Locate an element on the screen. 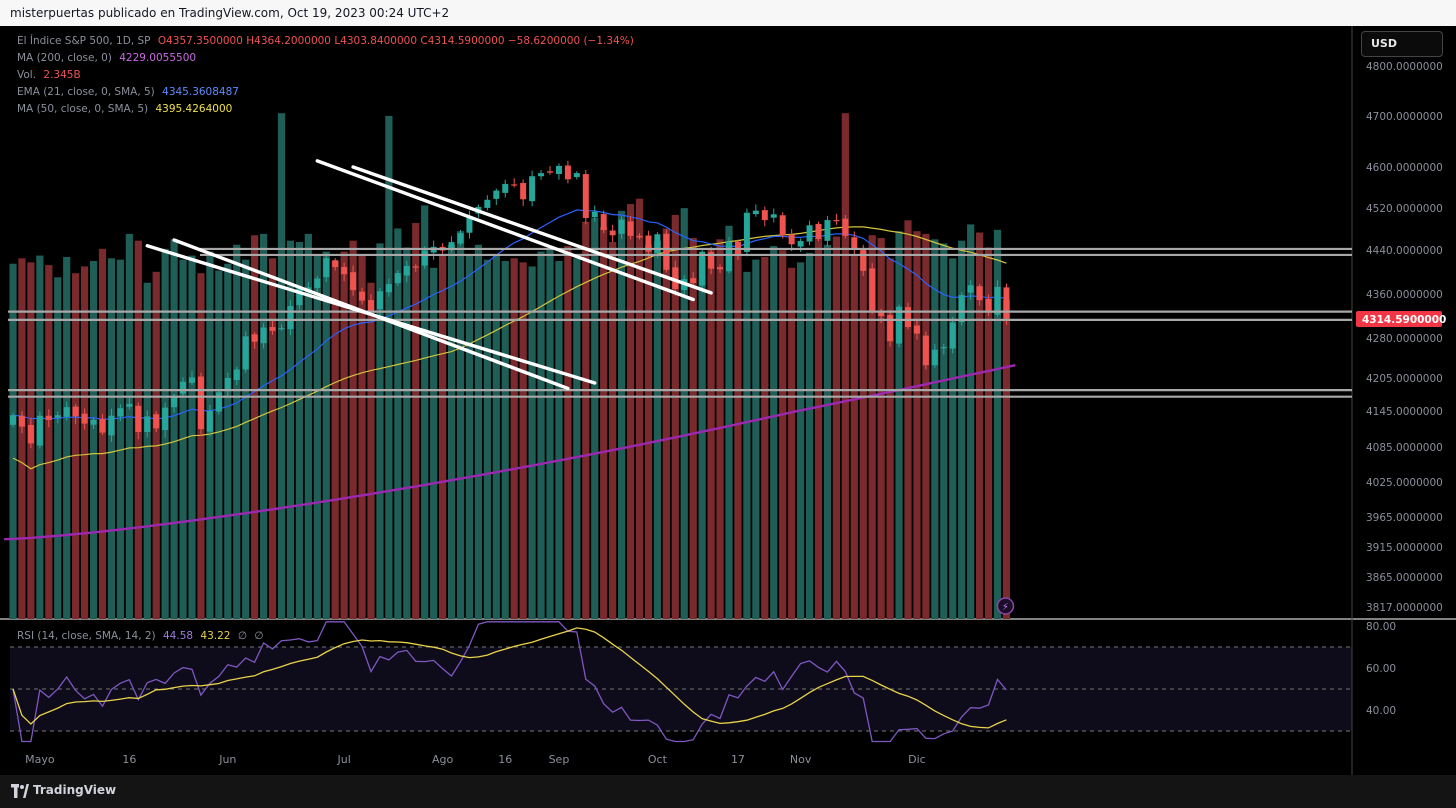 Image resolution: width=1456 pixels, height=808 pixels. alert-bolt-icon is located at coordinates (1005, 606).